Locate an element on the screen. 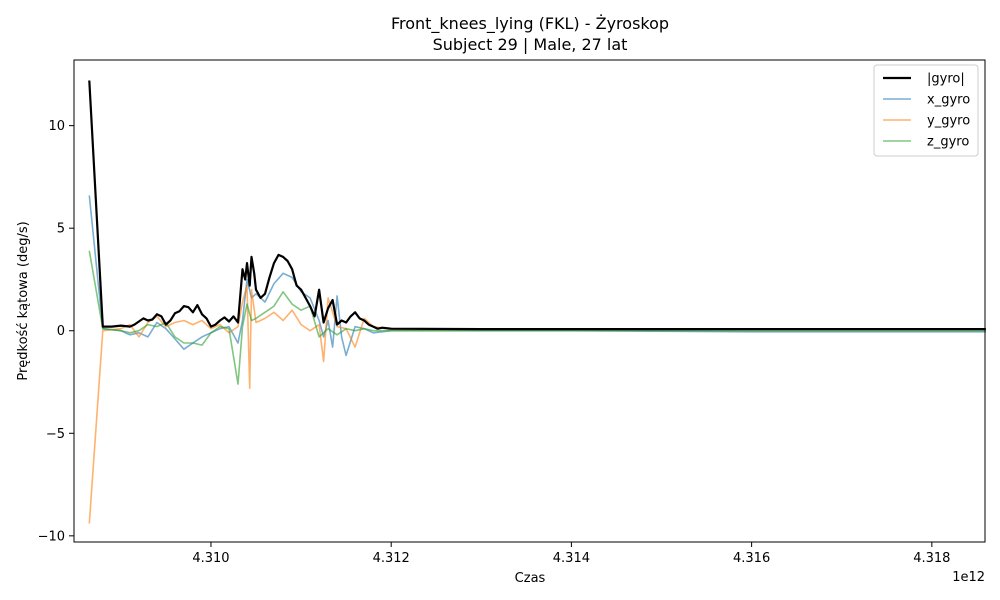 This screenshot has width=1000, height=600. legend-box is located at coordinates (926, 110).